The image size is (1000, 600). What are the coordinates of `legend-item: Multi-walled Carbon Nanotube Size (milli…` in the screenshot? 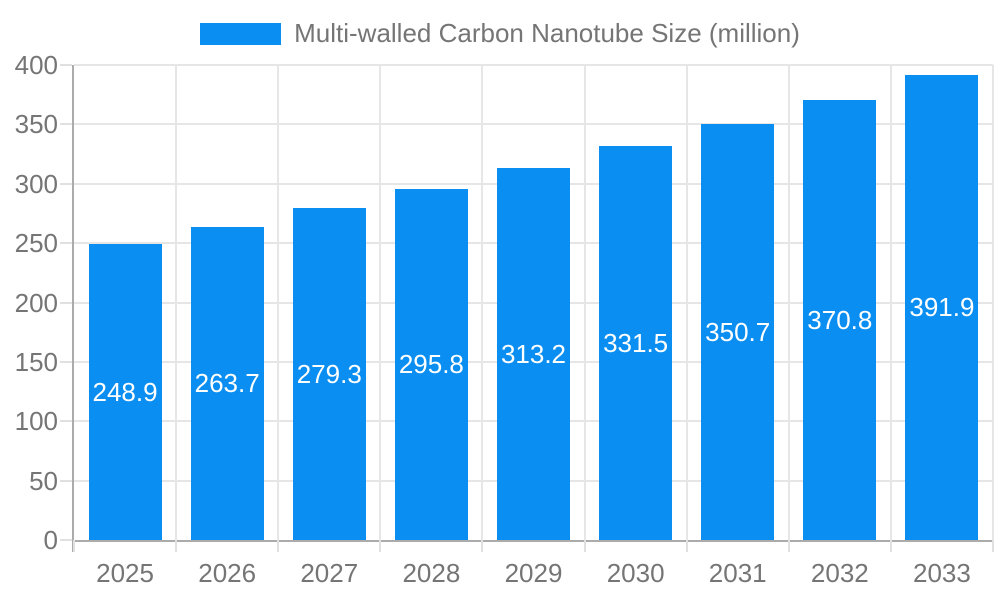 It's located at (500, 33).